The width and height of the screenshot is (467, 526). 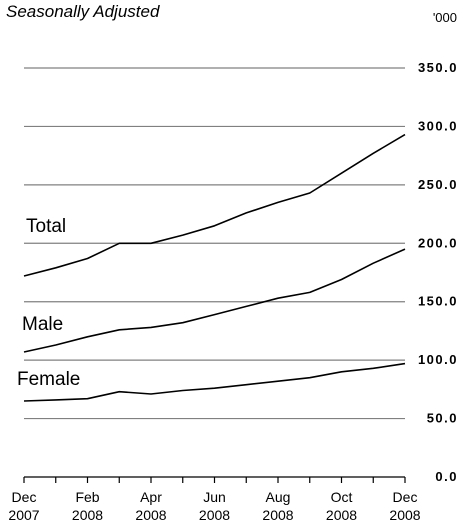 What do you see at coordinates (278, 497) in the screenshot?
I see `x-tick-label-month: Aug` at bounding box center [278, 497].